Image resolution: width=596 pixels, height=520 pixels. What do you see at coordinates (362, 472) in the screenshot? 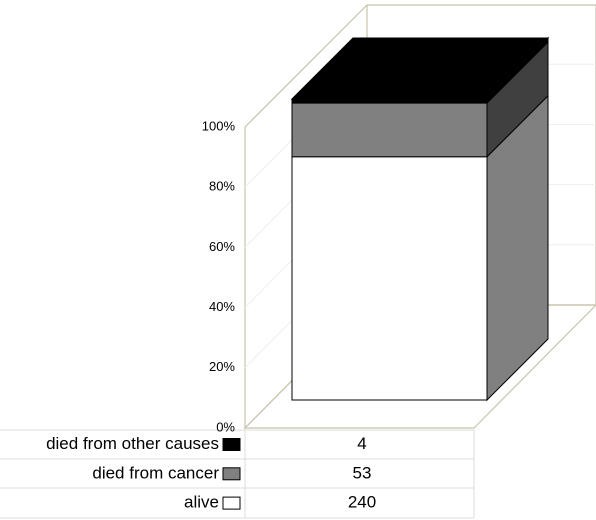
I see `table-value: 53` at bounding box center [362, 472].